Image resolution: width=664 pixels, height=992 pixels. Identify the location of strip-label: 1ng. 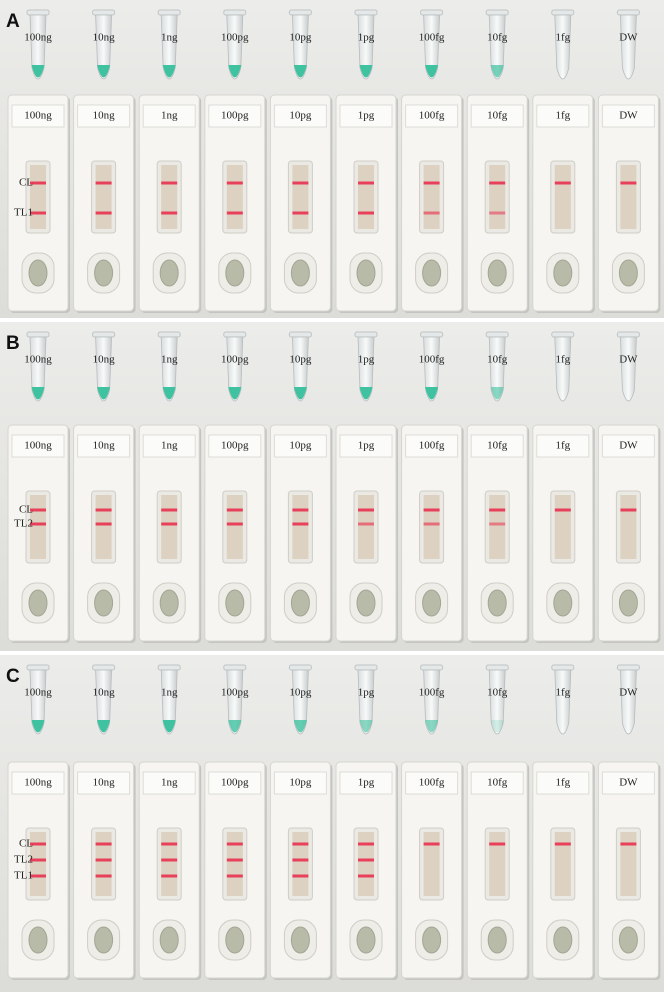
(169, 783).